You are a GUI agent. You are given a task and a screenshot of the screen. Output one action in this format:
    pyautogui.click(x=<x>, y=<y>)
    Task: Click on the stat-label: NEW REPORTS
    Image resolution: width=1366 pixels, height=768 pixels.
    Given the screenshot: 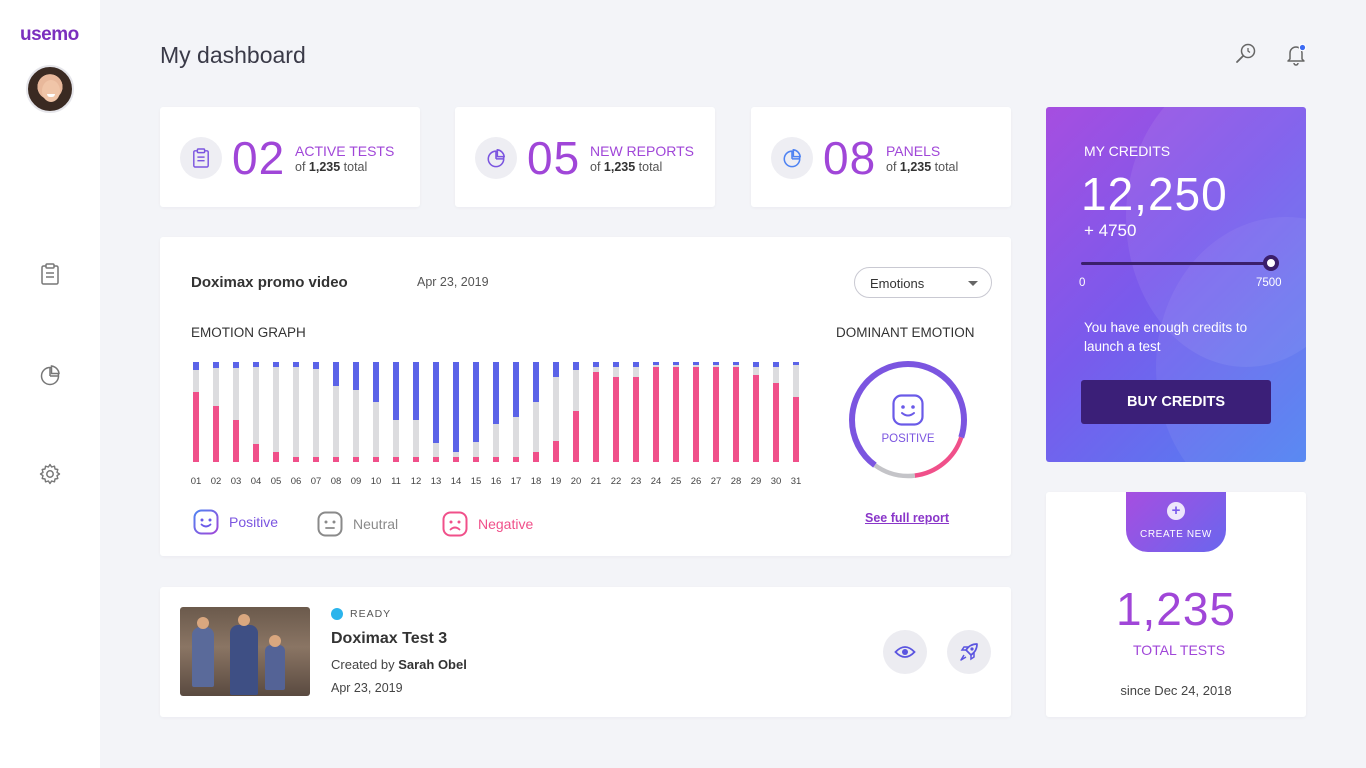 What is the action you would take?
    pyautogui.click(x=642, y=151)
    